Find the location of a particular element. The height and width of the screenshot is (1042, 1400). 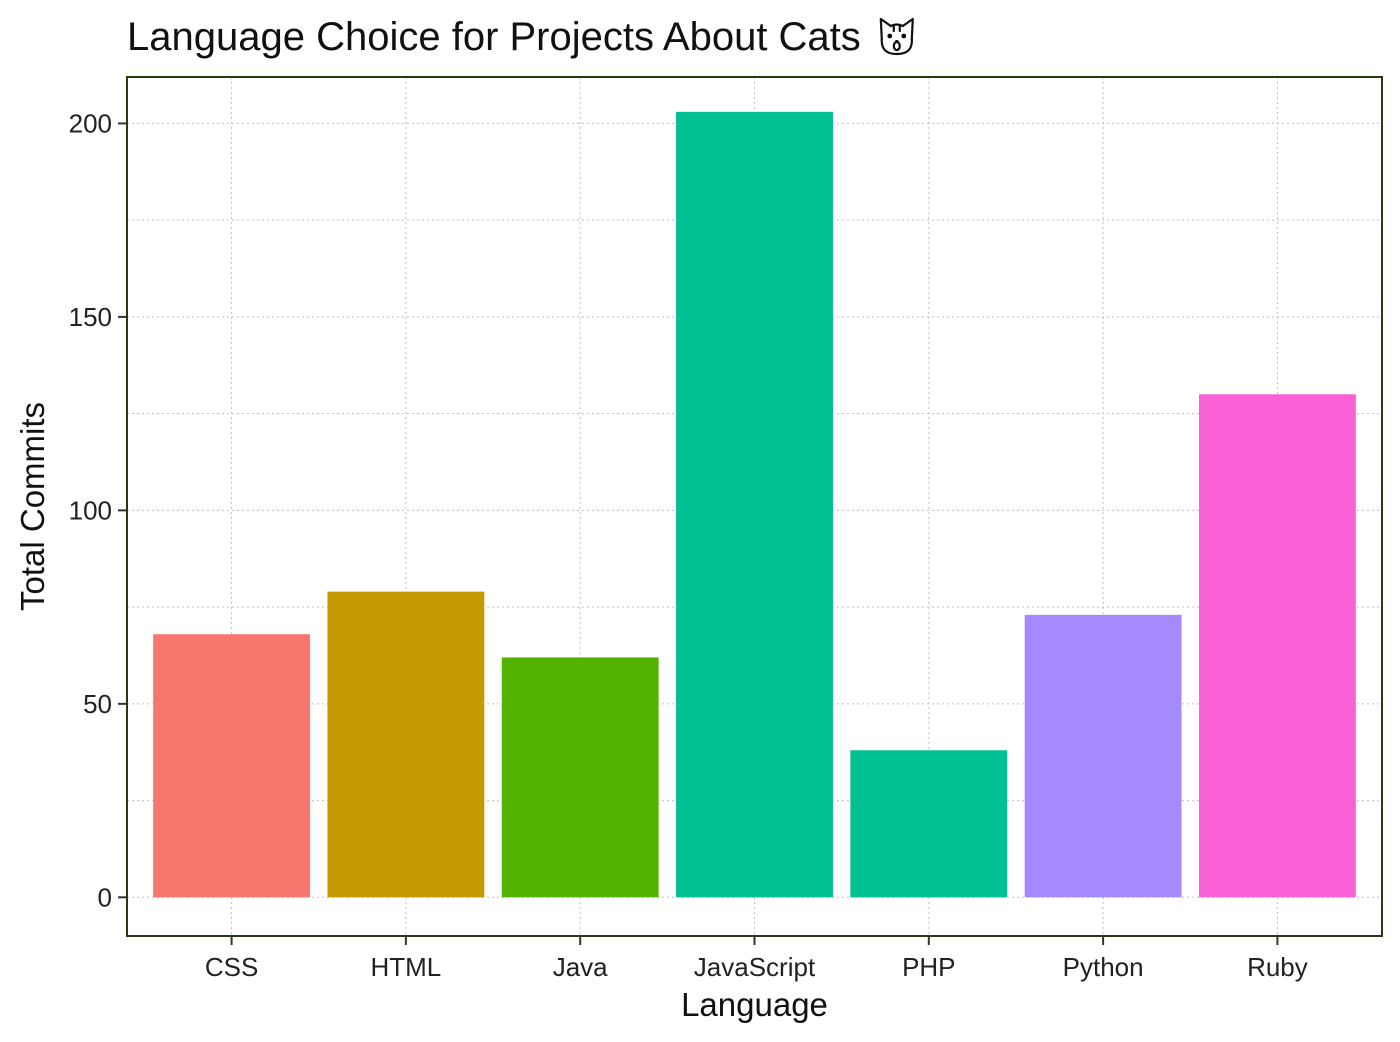

cat-face-outline is located at coordinates (897, 26).